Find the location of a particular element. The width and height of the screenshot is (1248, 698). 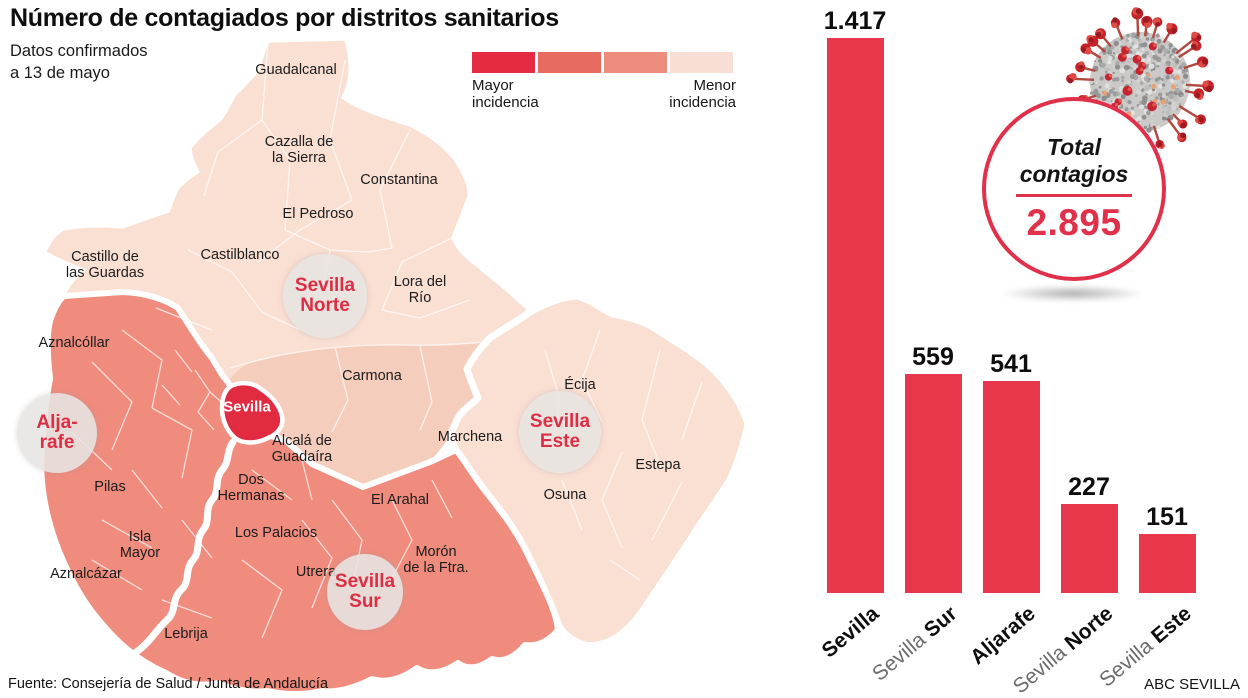

district-badge: Sevilla Sur is located at coordinates (365, 592).